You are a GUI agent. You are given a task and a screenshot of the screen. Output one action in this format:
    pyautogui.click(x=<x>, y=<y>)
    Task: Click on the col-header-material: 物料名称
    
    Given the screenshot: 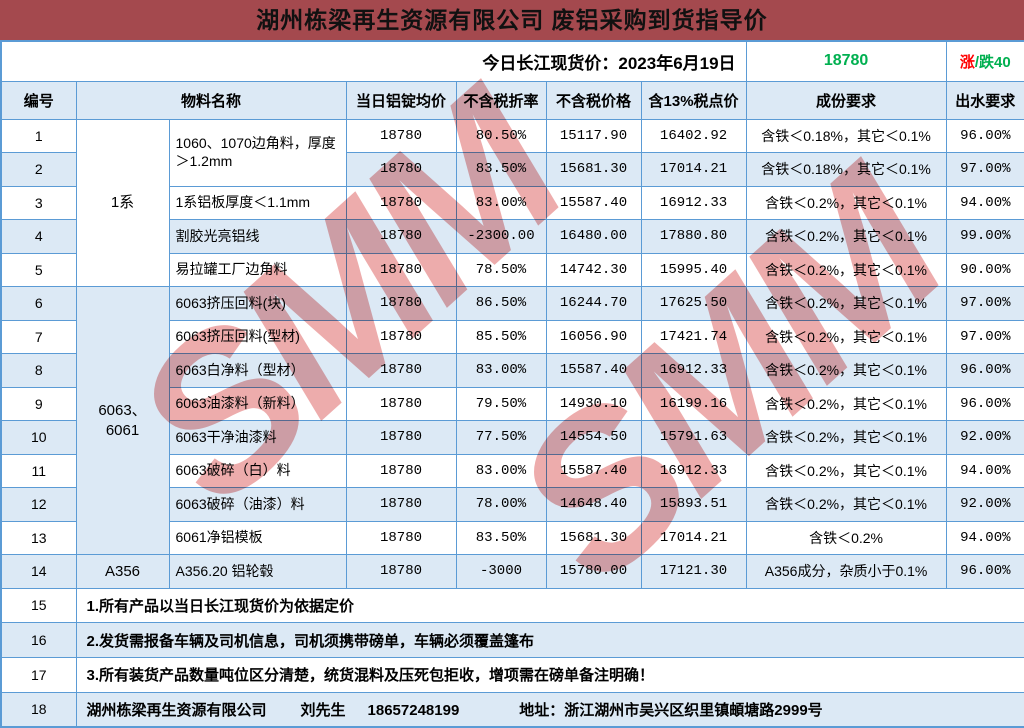 What is the action you would take?
    pyautogui.click(x=211, y=100)
    